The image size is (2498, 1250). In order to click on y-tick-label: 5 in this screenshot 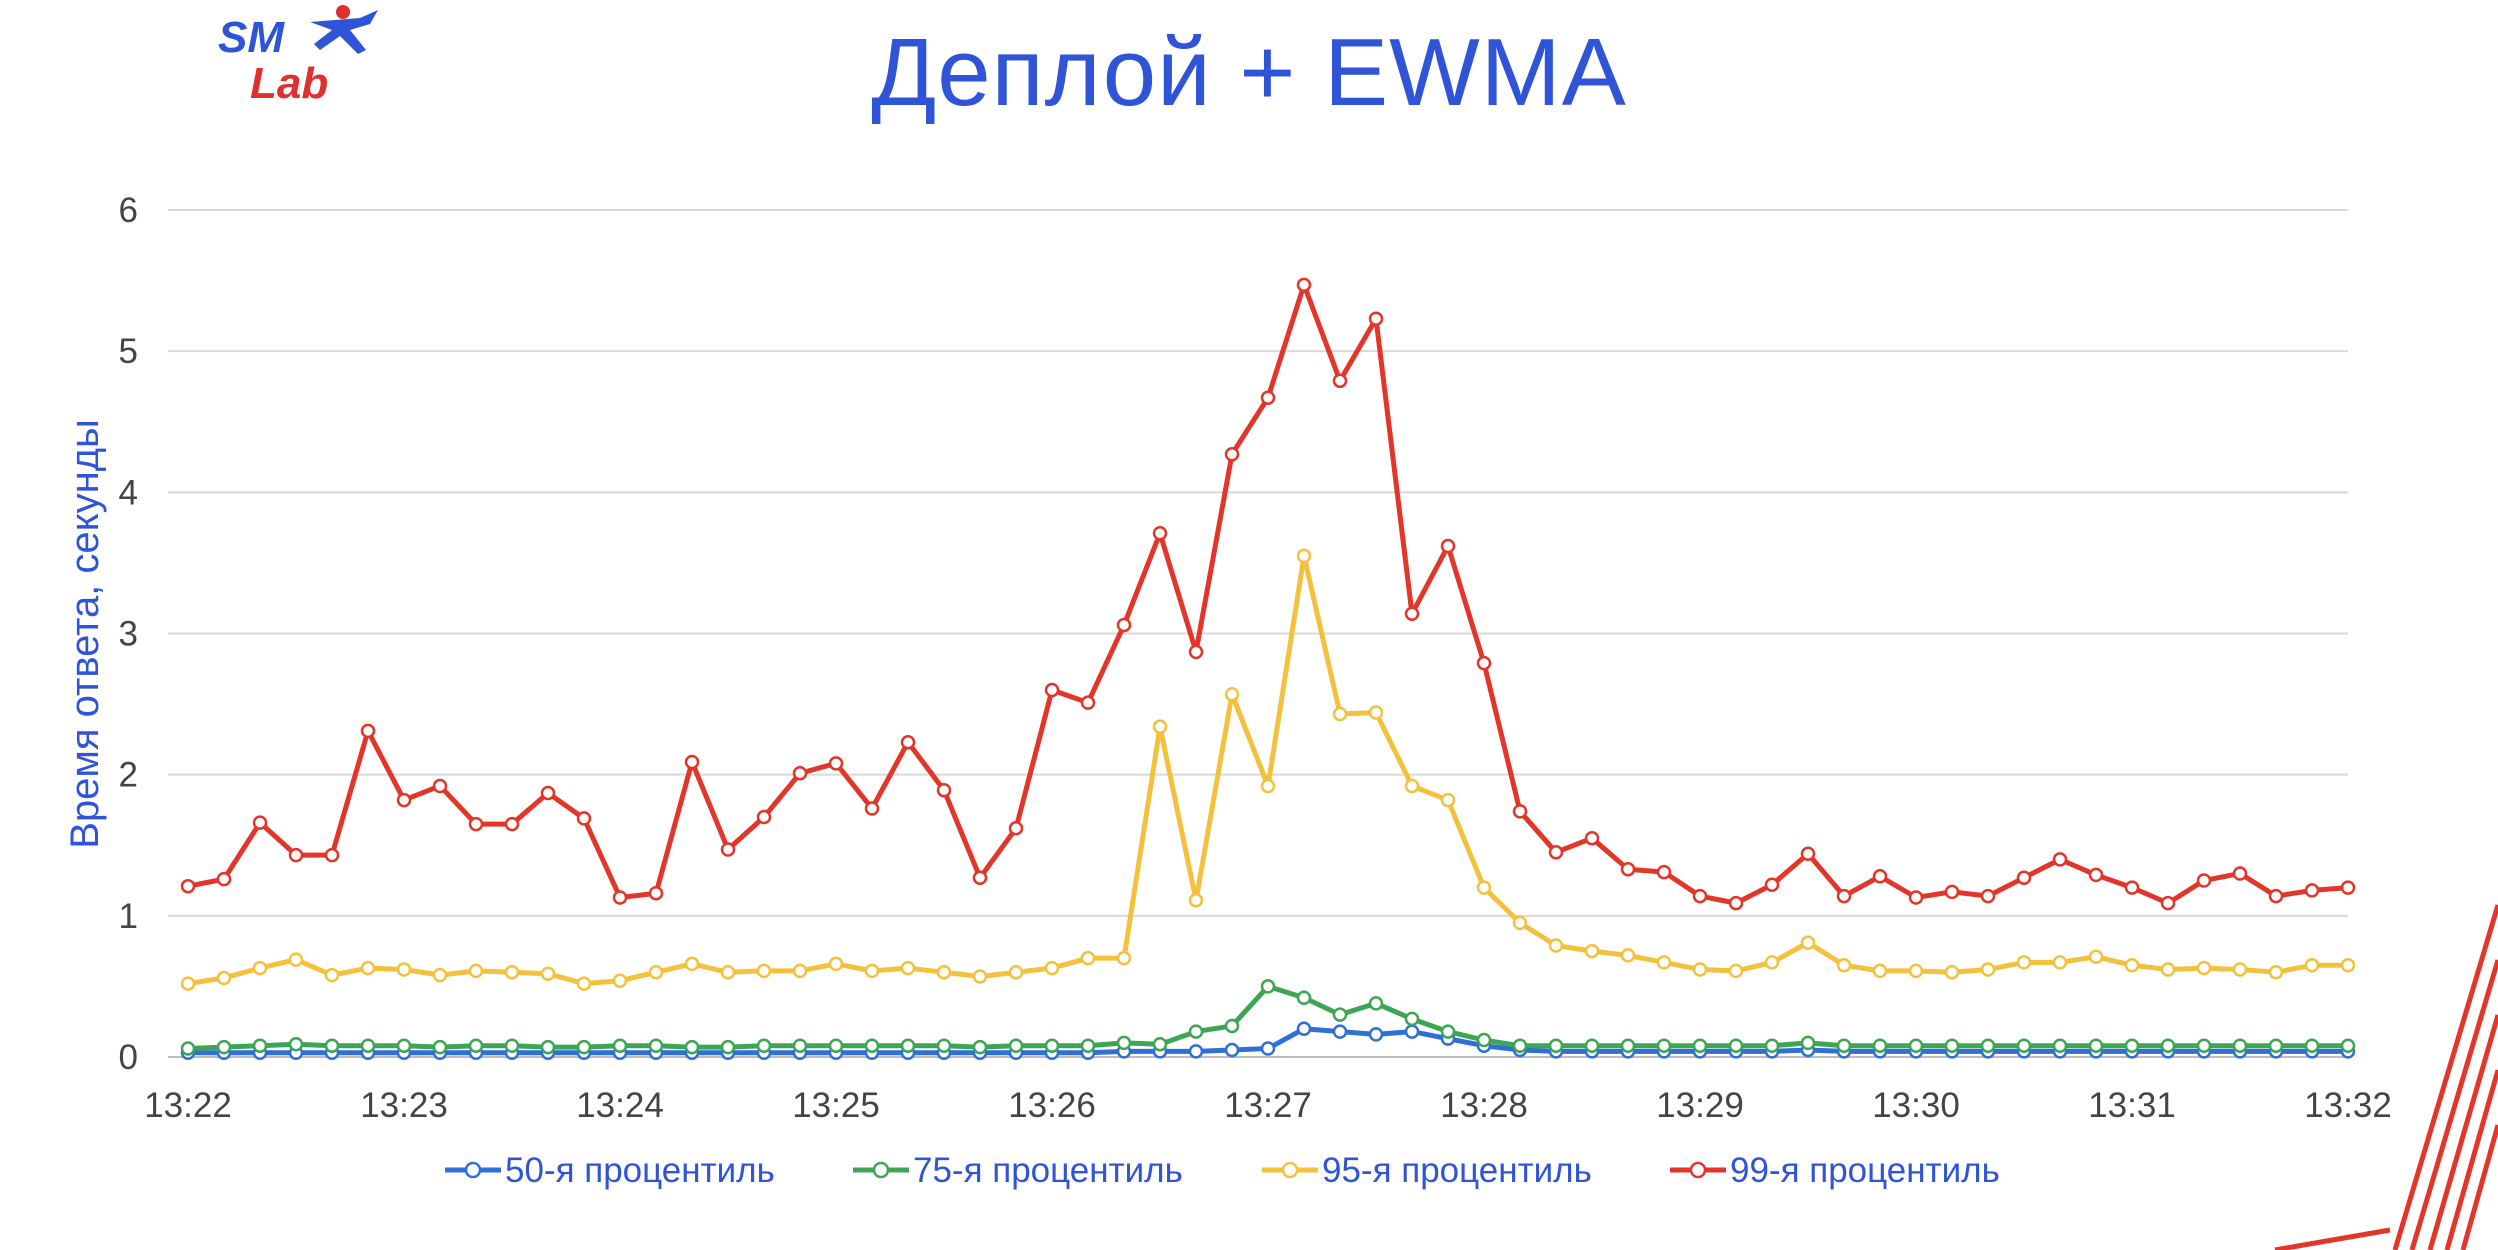, I will do `click(128, 351)`.